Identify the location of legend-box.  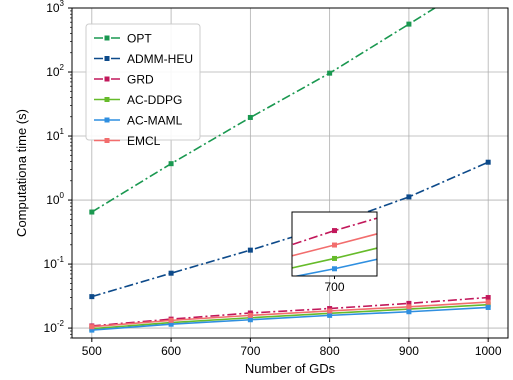
(143, 82).